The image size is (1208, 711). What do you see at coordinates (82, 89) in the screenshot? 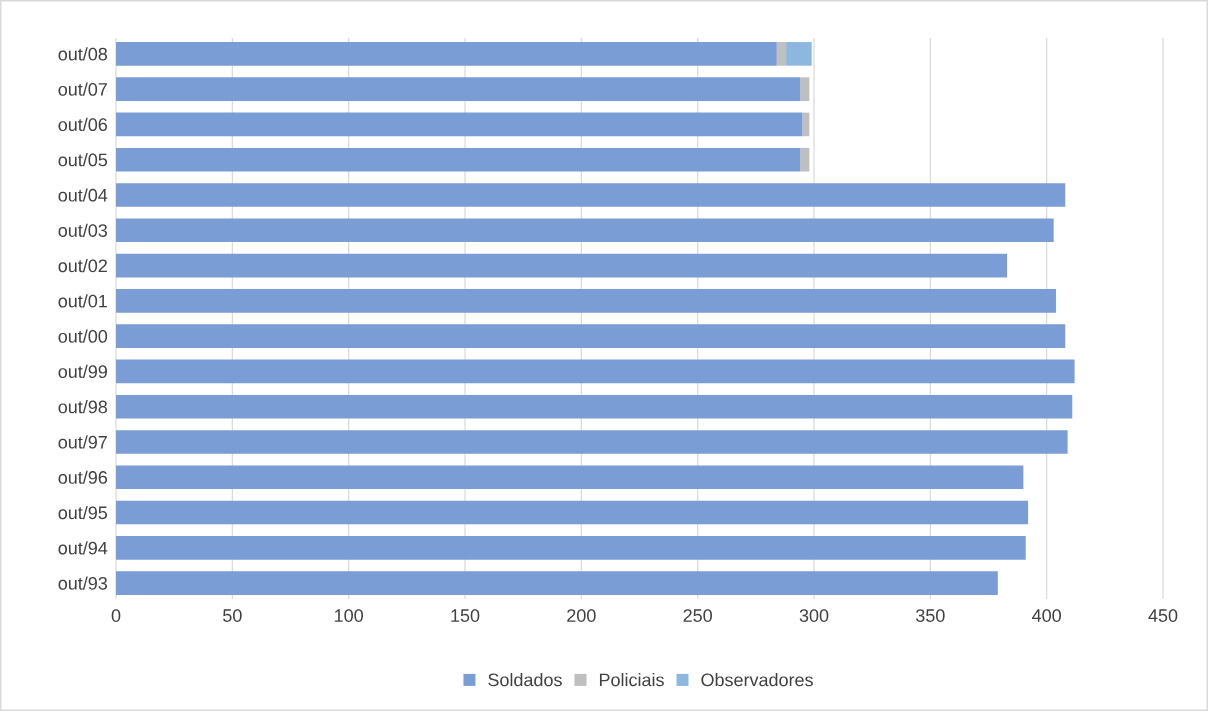
I see `y-tick-label: out/07` at bounding box center [82, 89].